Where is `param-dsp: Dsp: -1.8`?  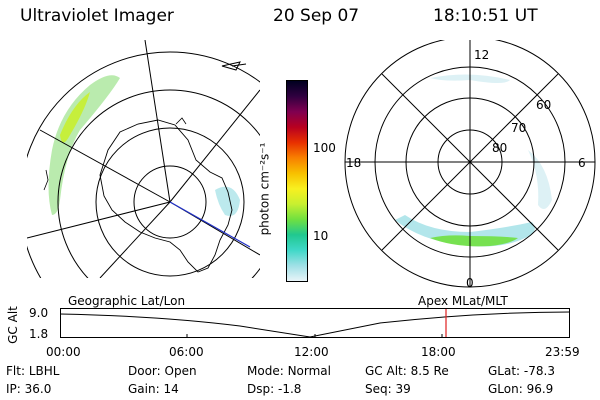 param-dsp: Dsp: -1.8 is located at coordinates (274, 389).